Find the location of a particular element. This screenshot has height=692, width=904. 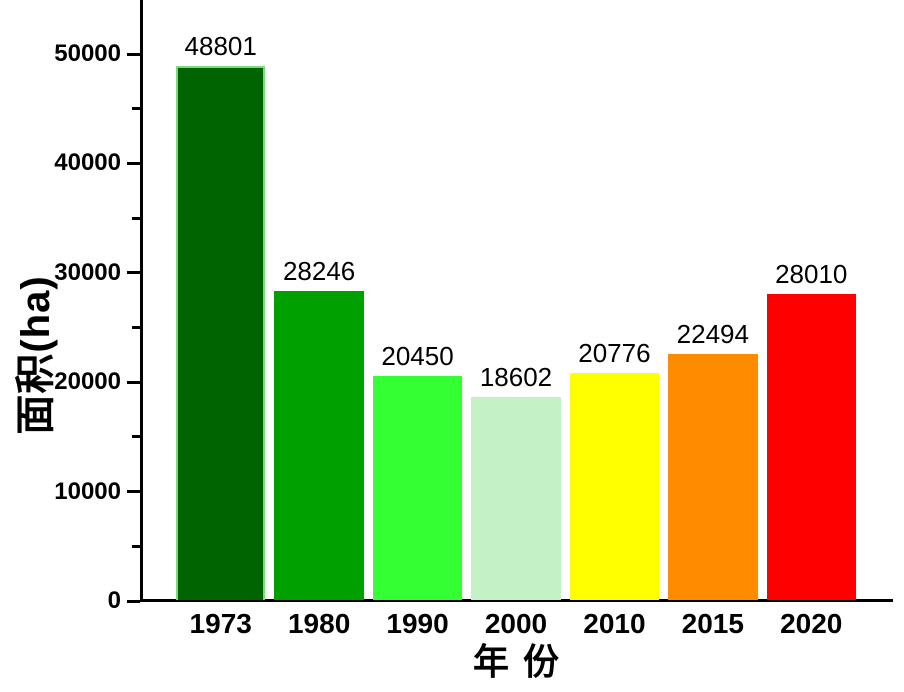

bar-value-label: 28010 is located at coordinates (811, 273).